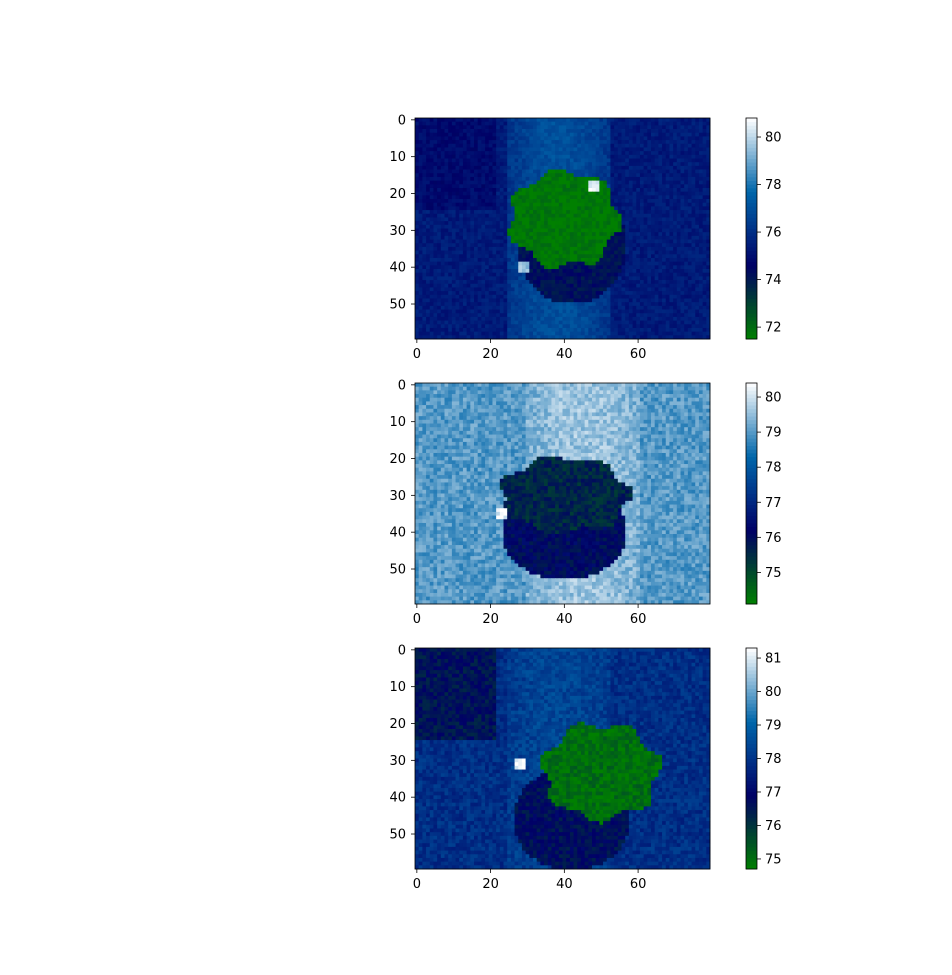 The image size is (952, 975). Describe the element at coordinates (773, 280) in the screenshot. I see `colorbar-tick-label: 74` at that location.